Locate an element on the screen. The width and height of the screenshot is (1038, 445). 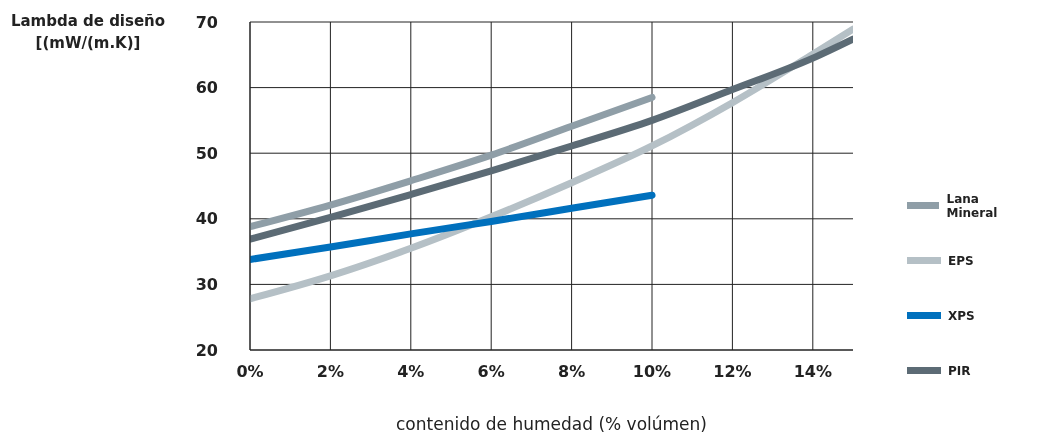
legend-label: Lana Mineral is located at coordinates (972, 205).